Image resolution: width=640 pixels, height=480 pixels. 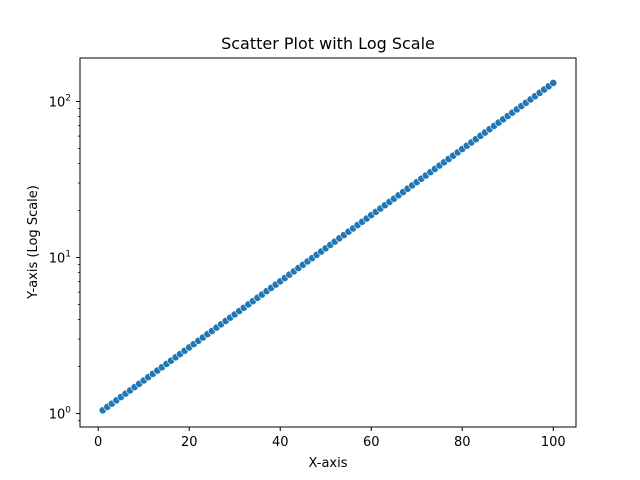 I want to click on y-tick-label: 10², so click(x=60, y=101).